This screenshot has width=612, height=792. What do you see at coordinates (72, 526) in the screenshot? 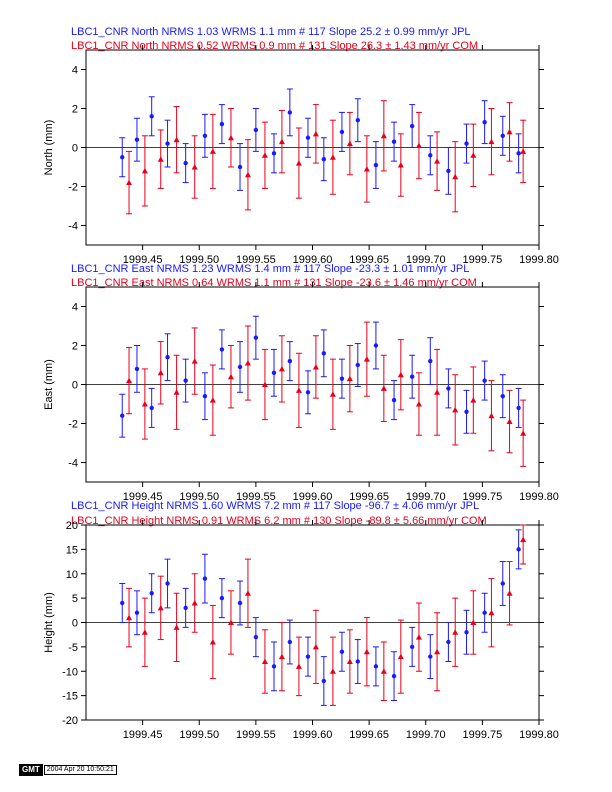
I see `y-tick-label: 20` at bounding box center [72, 526].